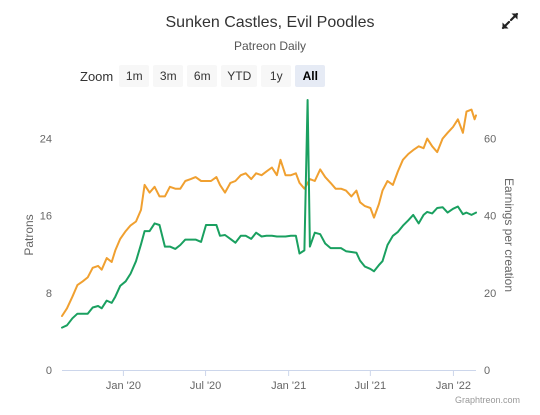 This screenshot has width=540, height=415. Describe the element at coordinates (490, 140) in the screenshot. I see `y-right-tick-label: 60` at that location.